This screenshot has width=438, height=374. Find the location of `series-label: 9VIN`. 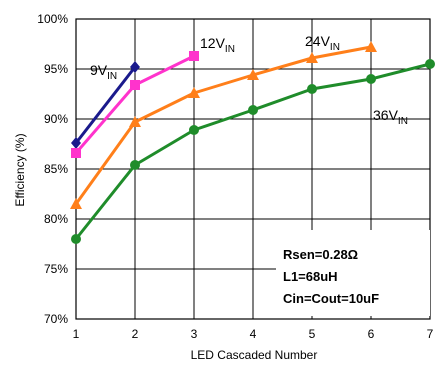

series-label: 9VIN is located at coordinates (103, 72).